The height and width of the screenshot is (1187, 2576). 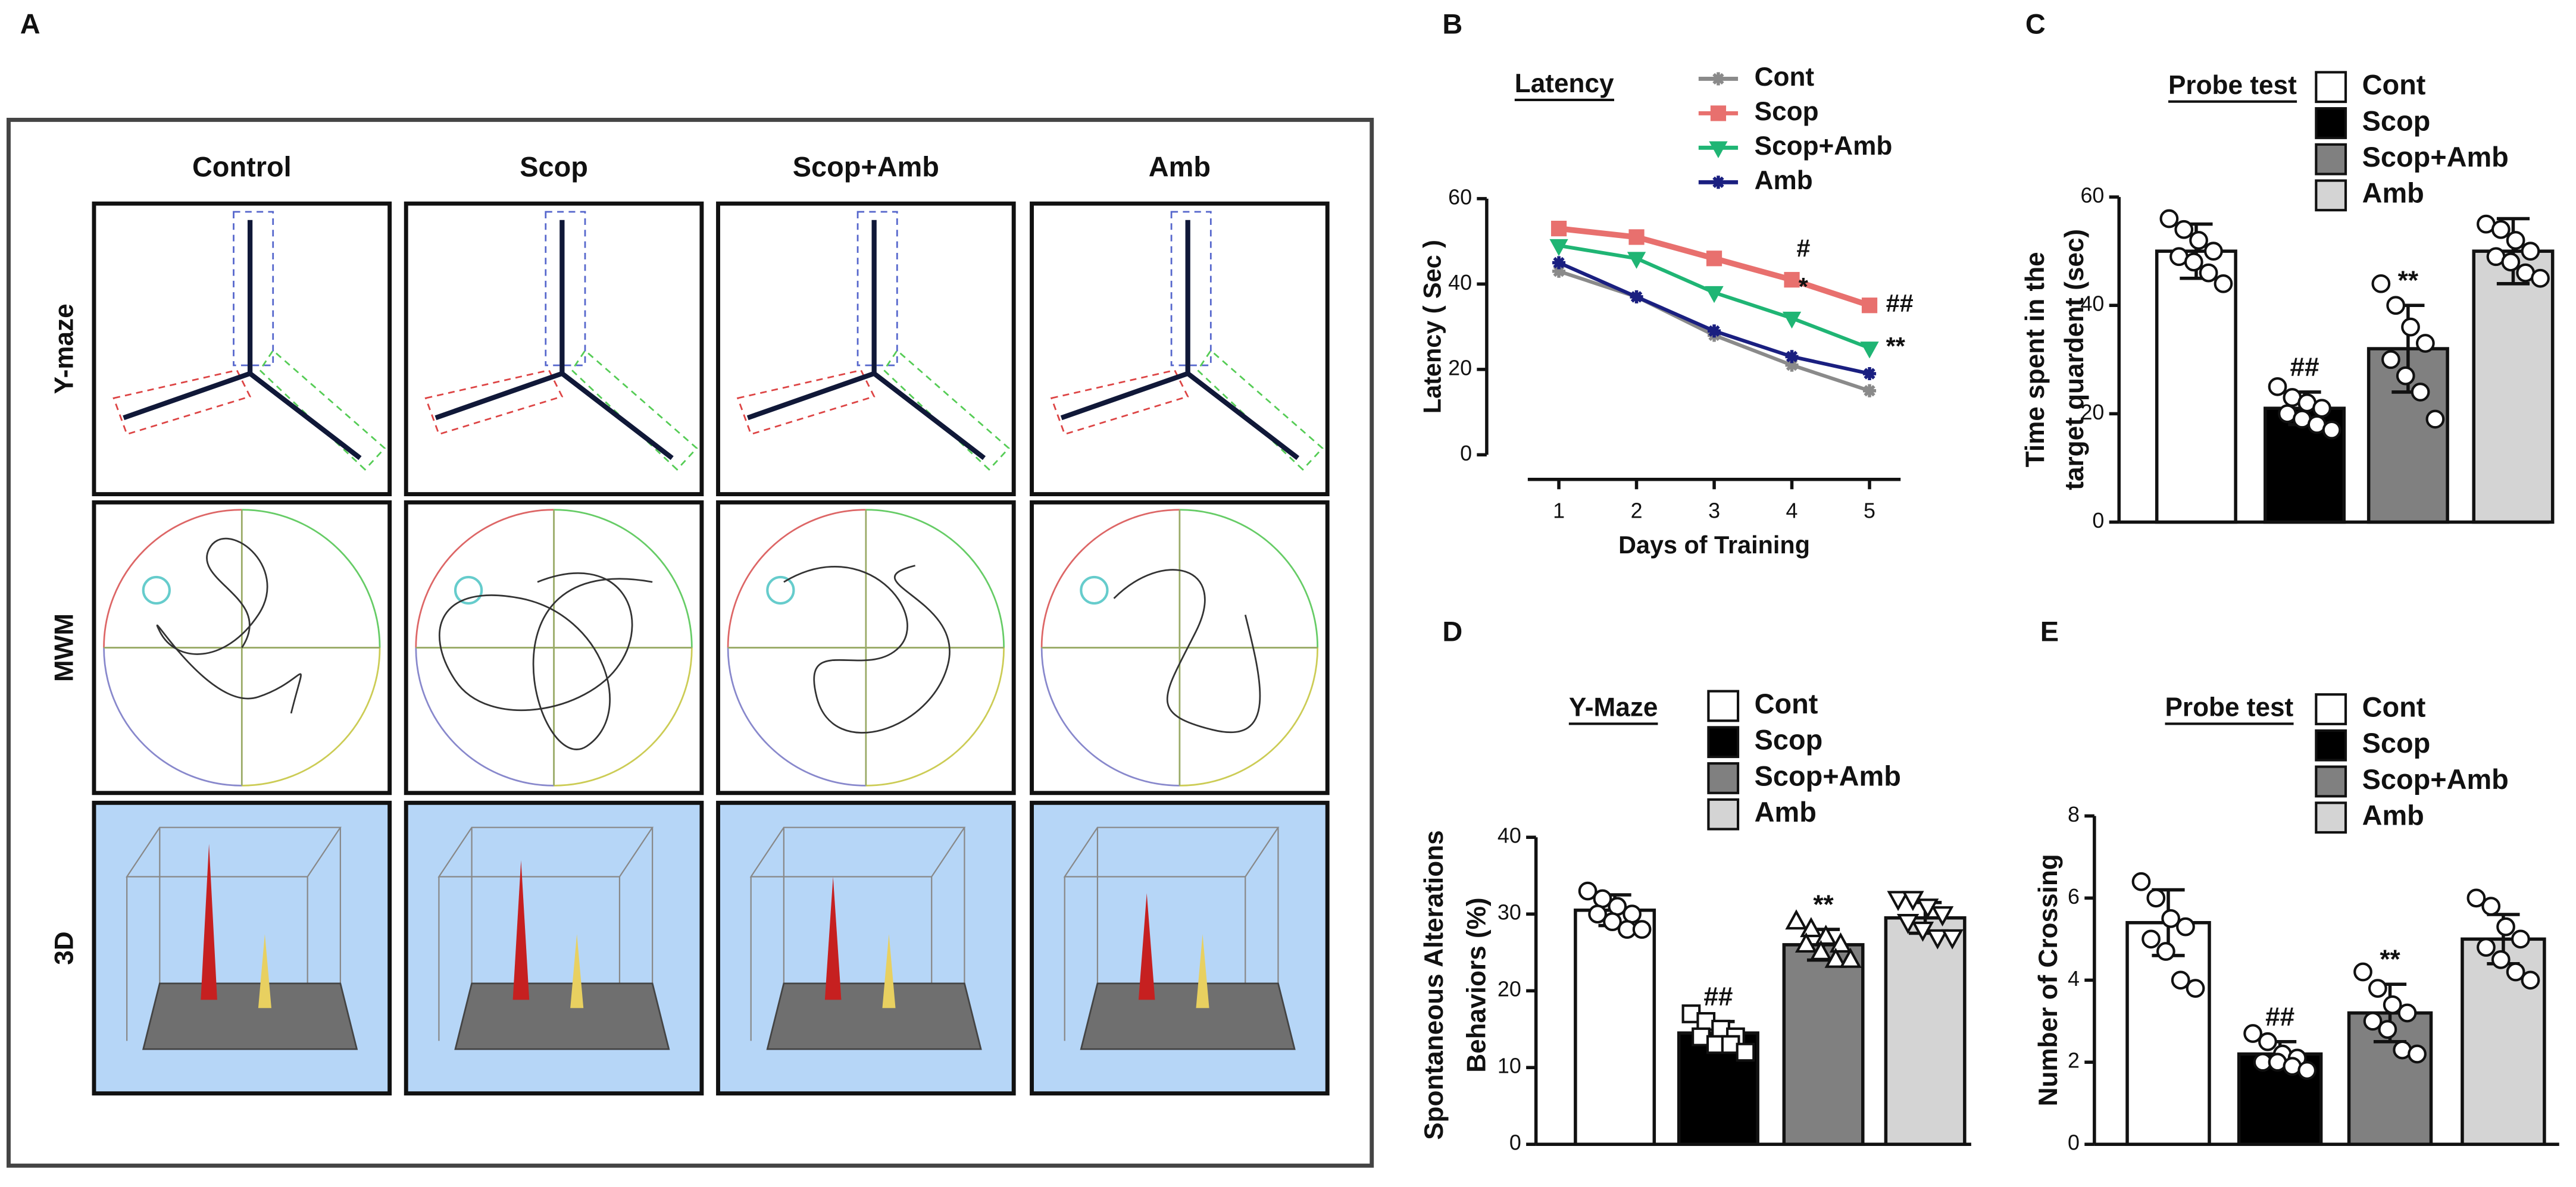 What do you see at coordinates (242, 167) in the screenshot?
I see `column-title: Control` at bounding box center [242, 167].